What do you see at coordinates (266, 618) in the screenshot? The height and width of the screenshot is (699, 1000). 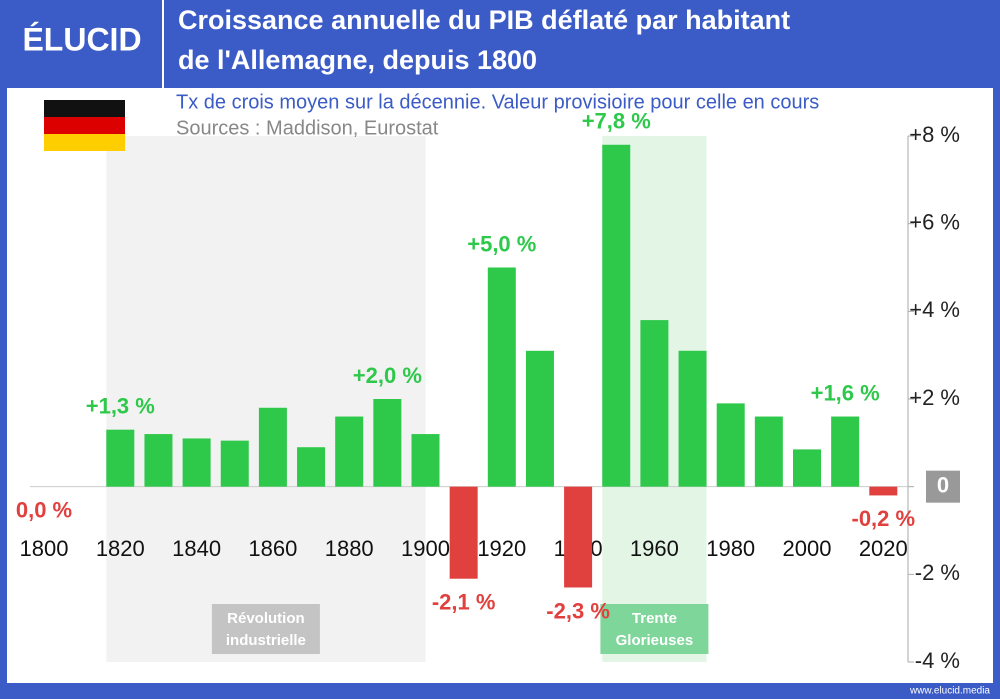 I see `era-label: Révolution` at bounding box center [266, 618].